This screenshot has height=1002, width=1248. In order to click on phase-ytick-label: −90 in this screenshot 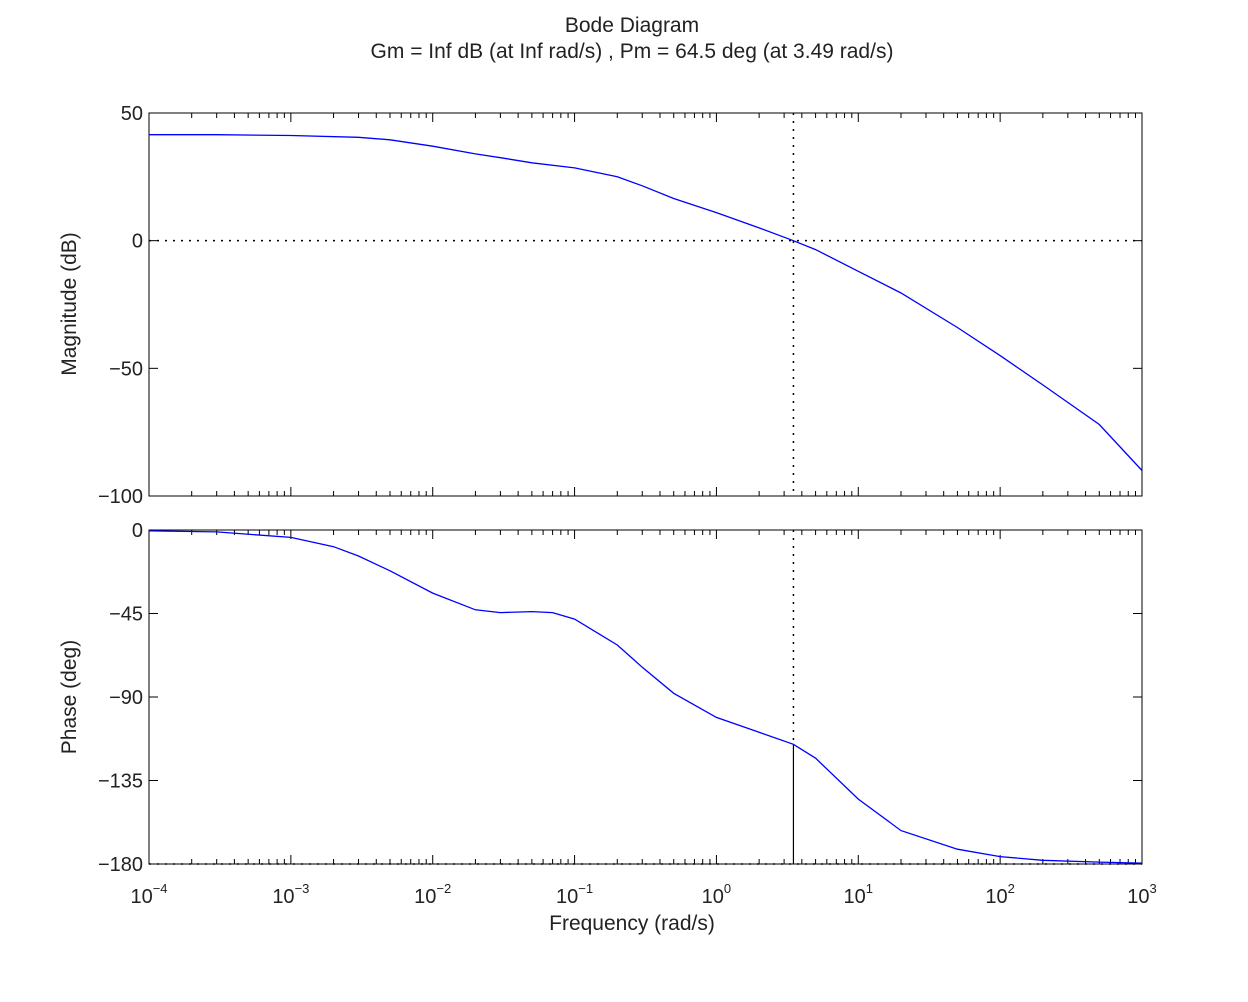, I will do `click(126, 698)`.